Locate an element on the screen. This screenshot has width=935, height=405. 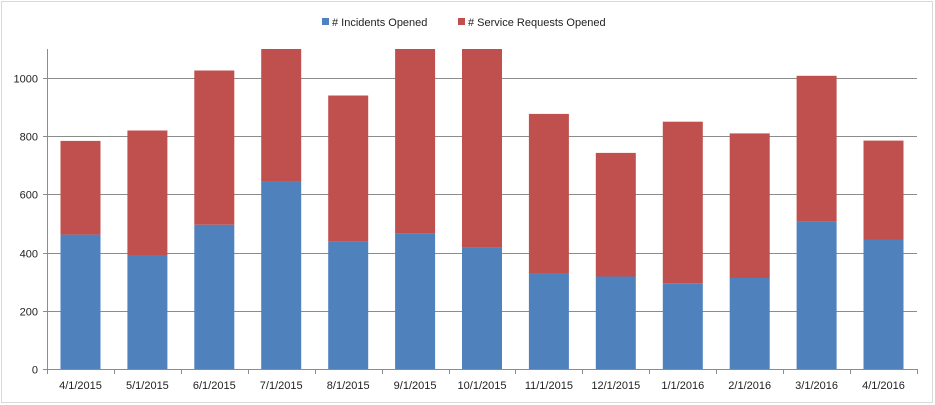
y-tick-label: 400 is located at coordinates (29, 255).